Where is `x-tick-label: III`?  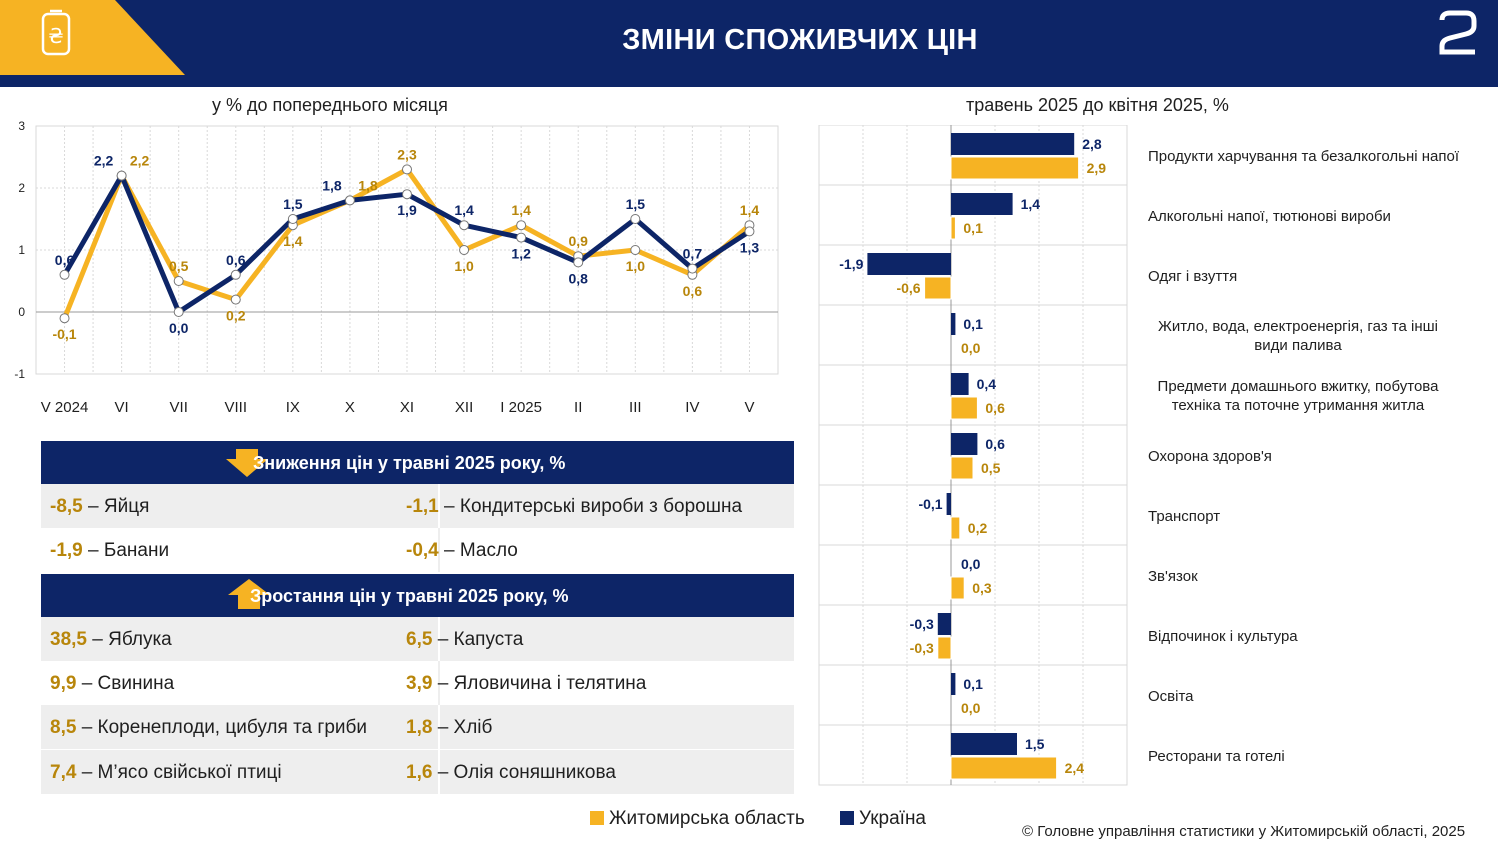
x-tick-label: III is located at coordinates (635, 407).